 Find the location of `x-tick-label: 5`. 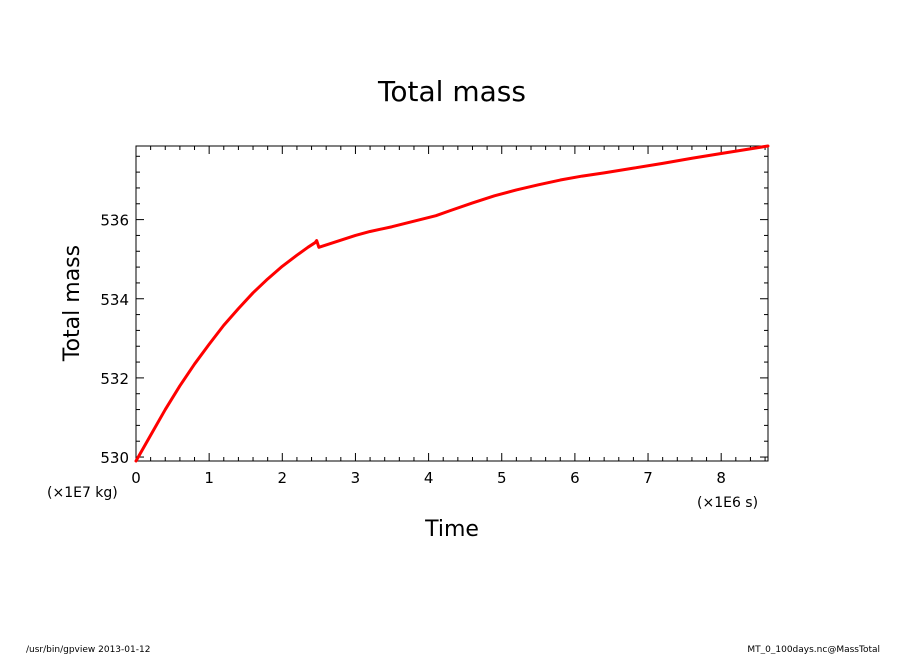

x-tick-label: 5 is located at coordinates (502, 478).